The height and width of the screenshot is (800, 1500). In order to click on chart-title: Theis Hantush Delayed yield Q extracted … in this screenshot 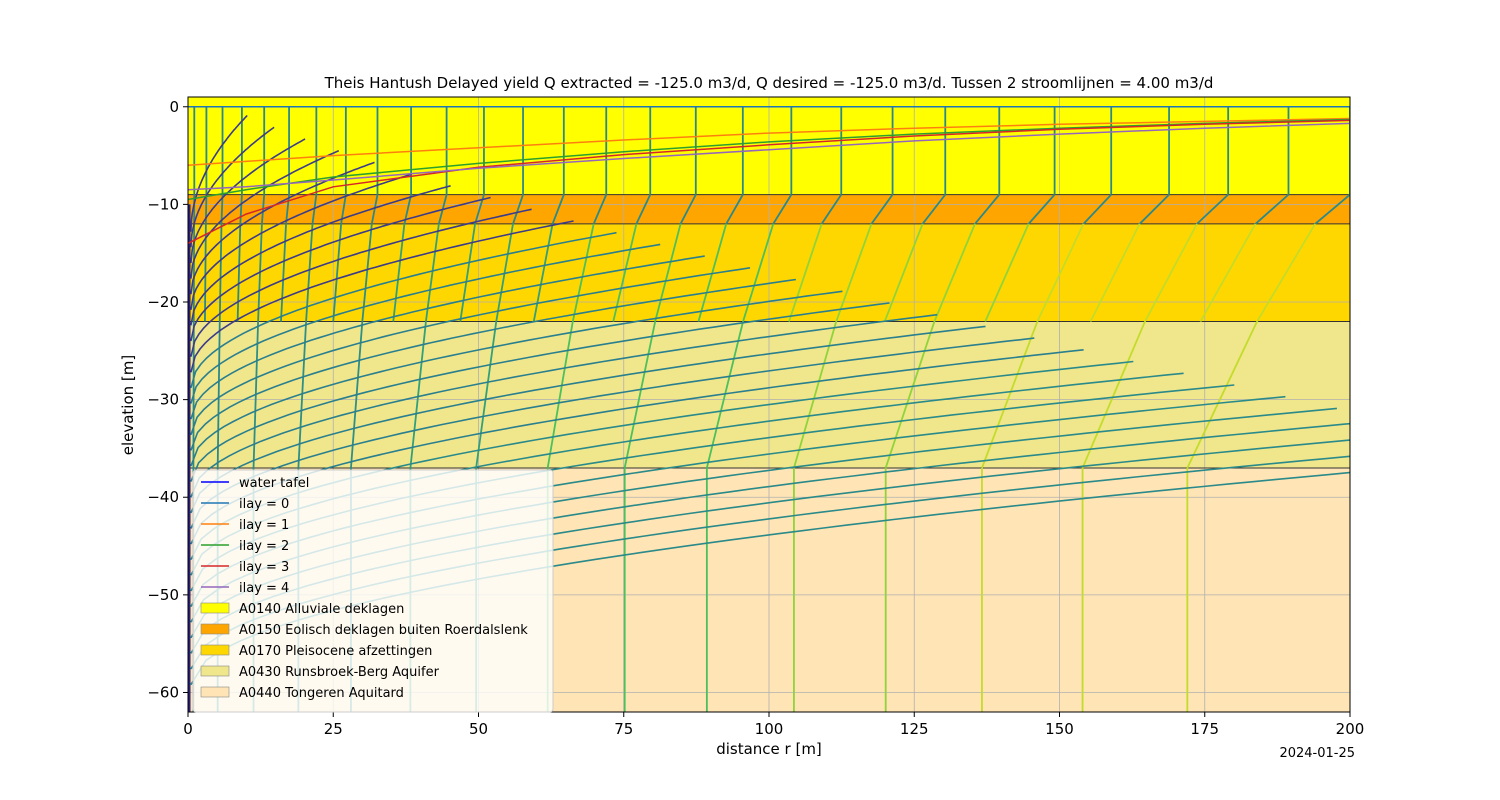, I will do `click(769, 83)`.